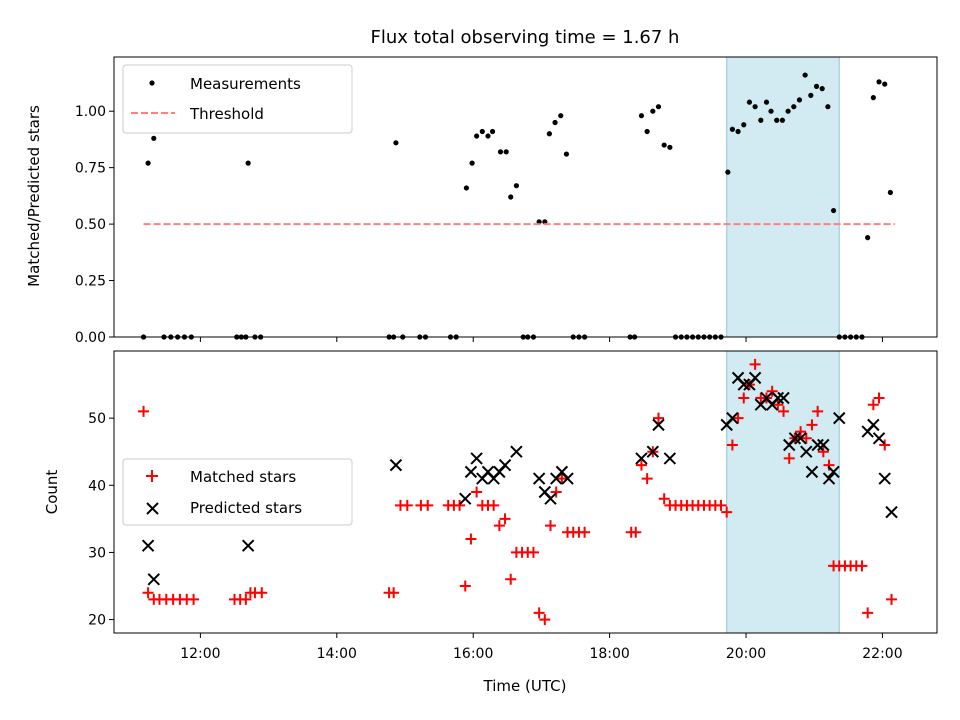 The image size is (960, 720). I want to click on legend-predicted-marker, so click(152, 508).